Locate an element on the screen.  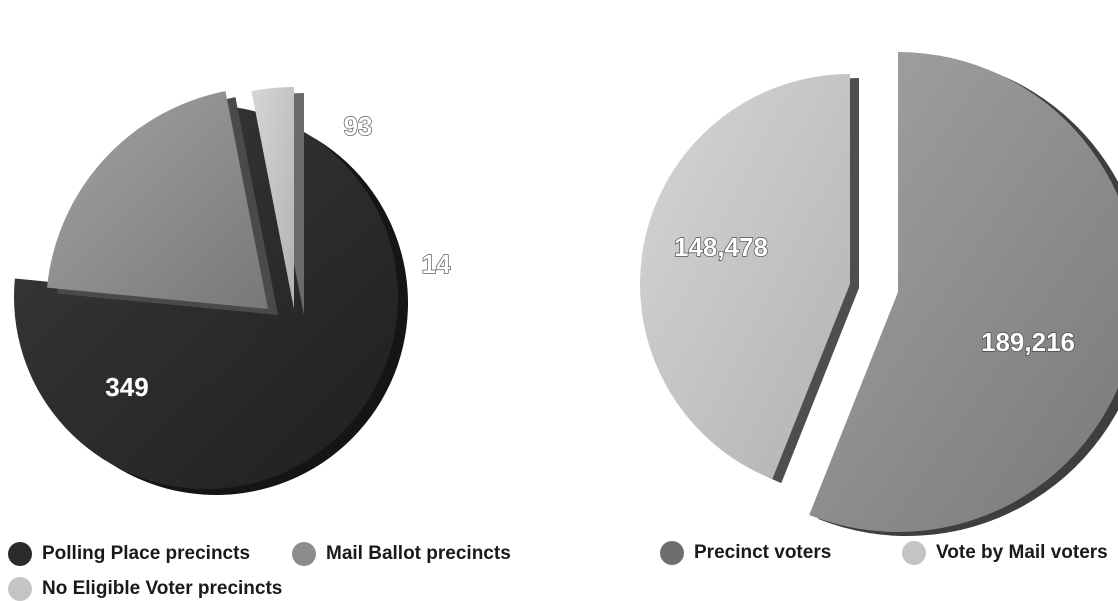
legend-swatch-mail-ballot is located at coordinates (304, 554).